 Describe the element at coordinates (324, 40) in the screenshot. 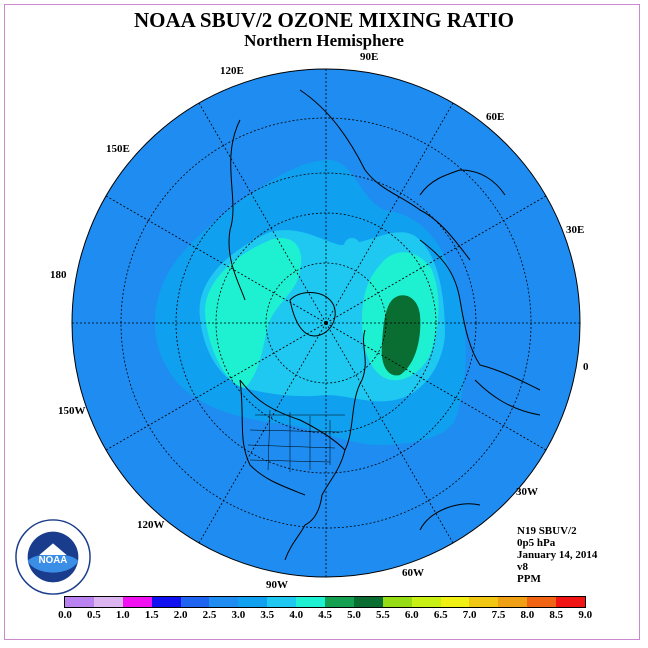

I see `map-subtitle: Northern Hemisphere` at that location.